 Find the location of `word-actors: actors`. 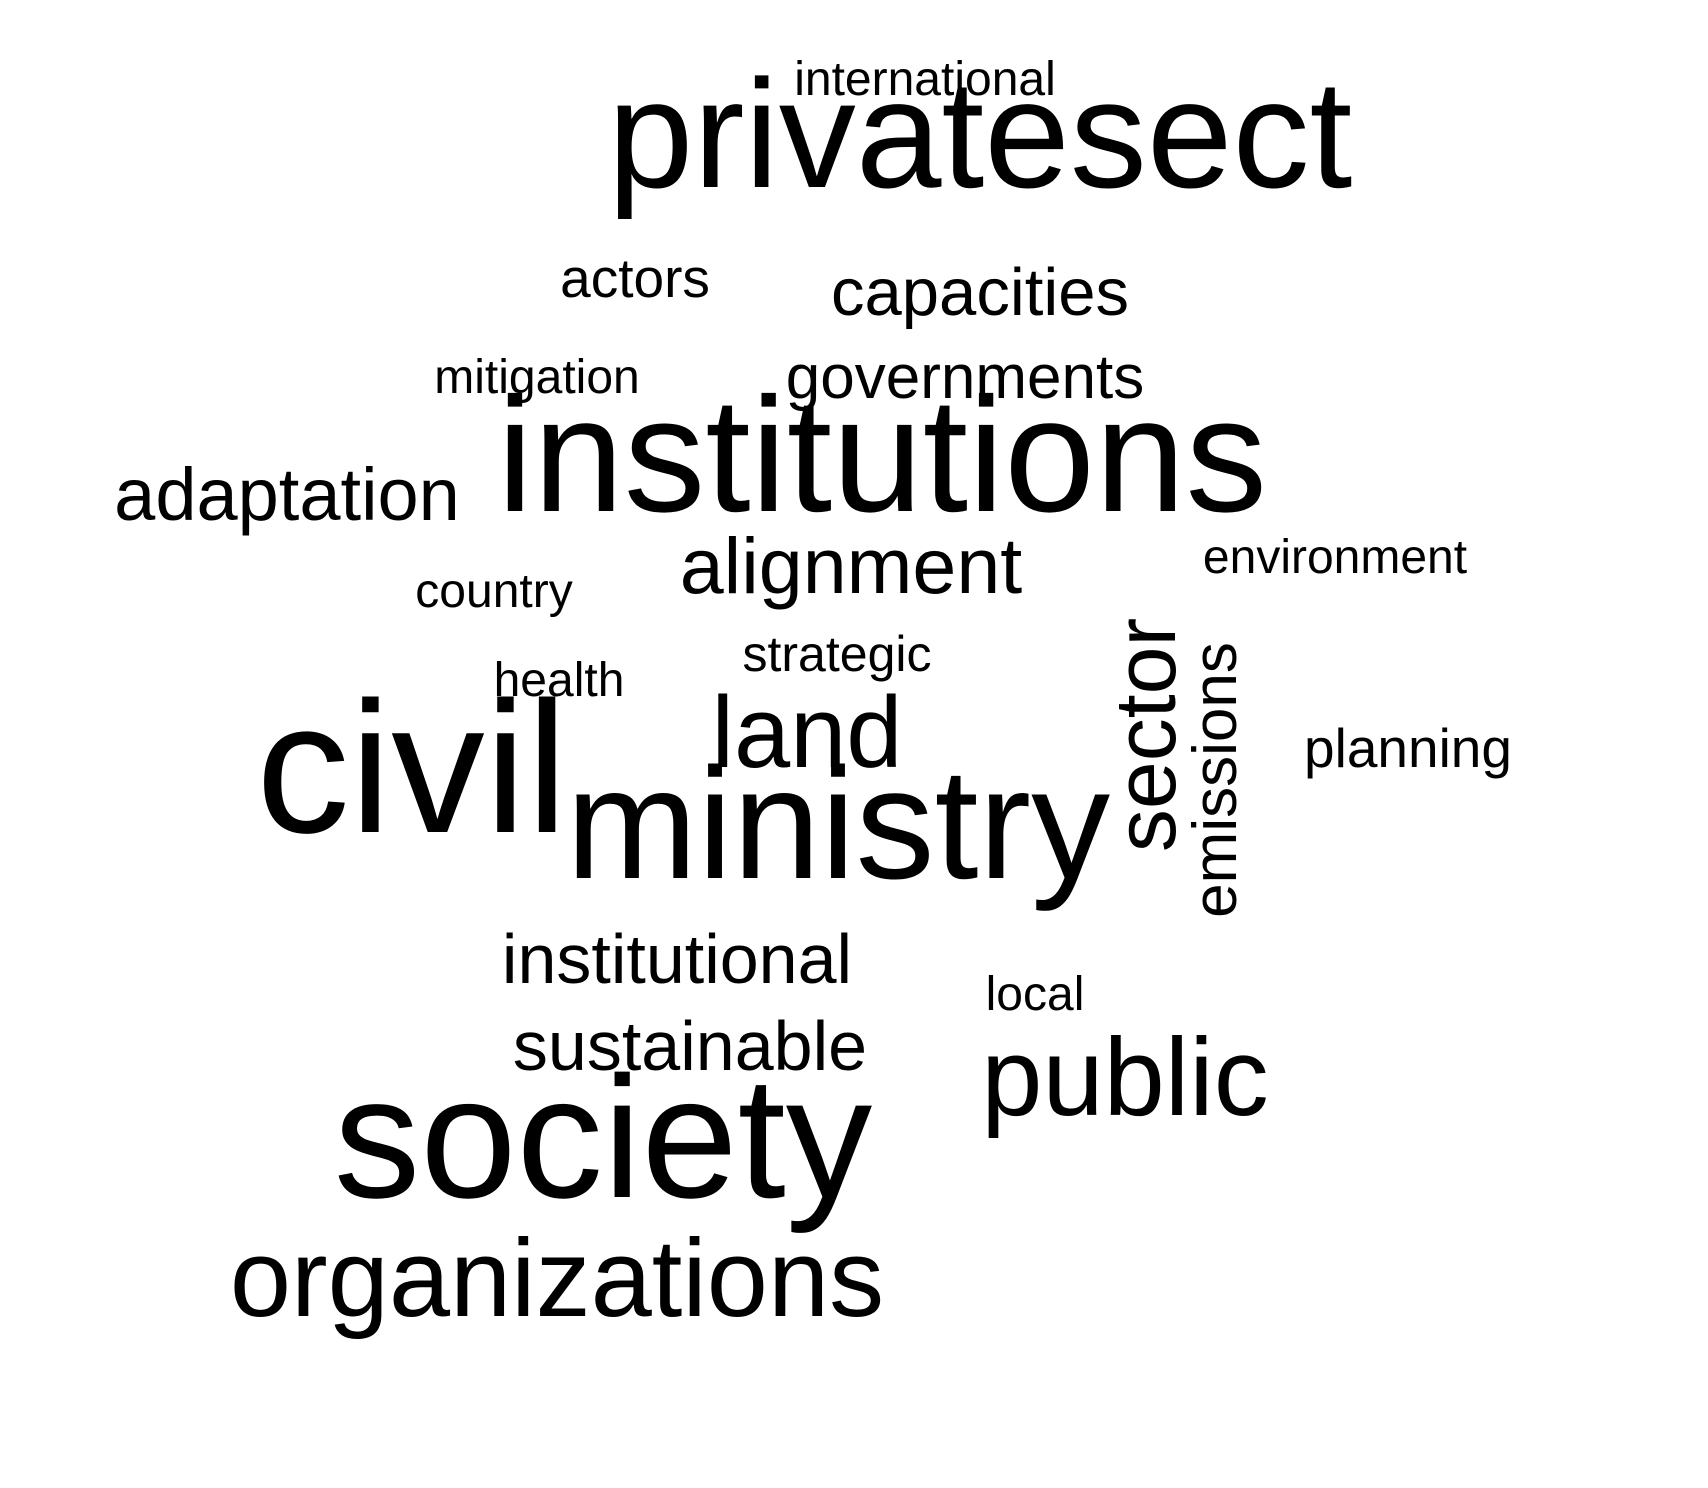

word-actors: actors is located at coordinates (635, 278).